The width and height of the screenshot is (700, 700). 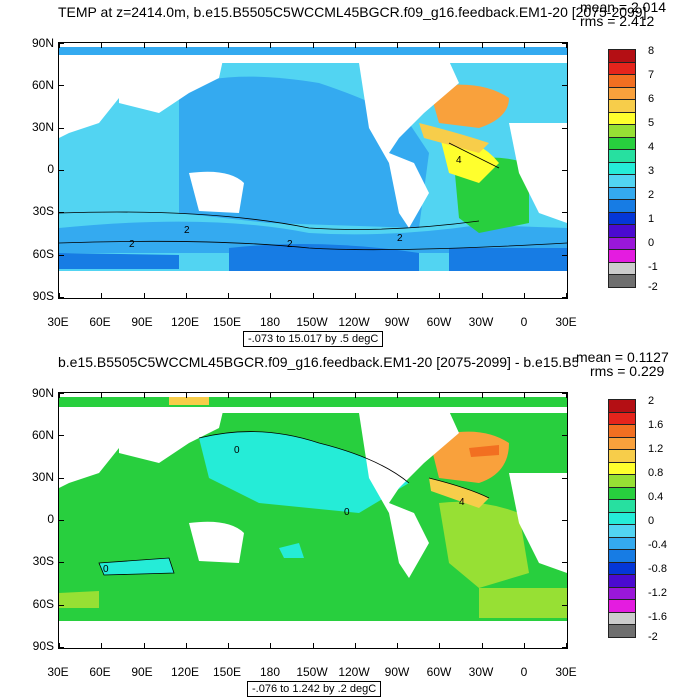 What do you see at coordinates (185, 672) in the screenshot?
I see `x-tick-label: 120E` at bounding box center [185, 672].